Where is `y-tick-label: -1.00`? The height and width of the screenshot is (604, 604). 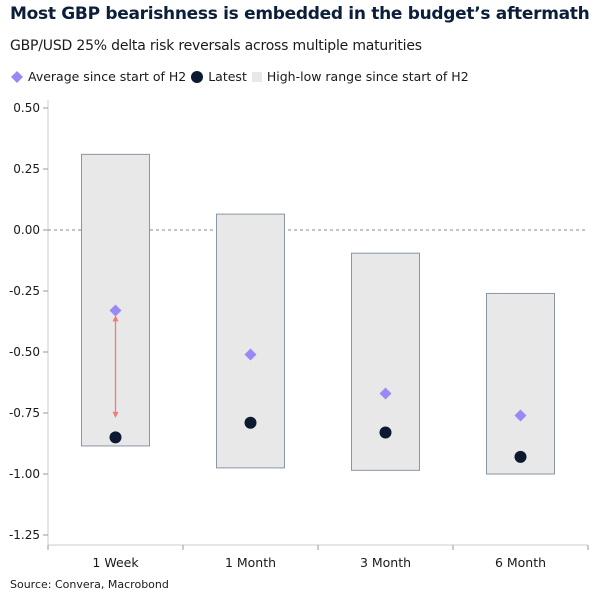 y-tick-label: -1.00 is located at coordinates (24, 474).